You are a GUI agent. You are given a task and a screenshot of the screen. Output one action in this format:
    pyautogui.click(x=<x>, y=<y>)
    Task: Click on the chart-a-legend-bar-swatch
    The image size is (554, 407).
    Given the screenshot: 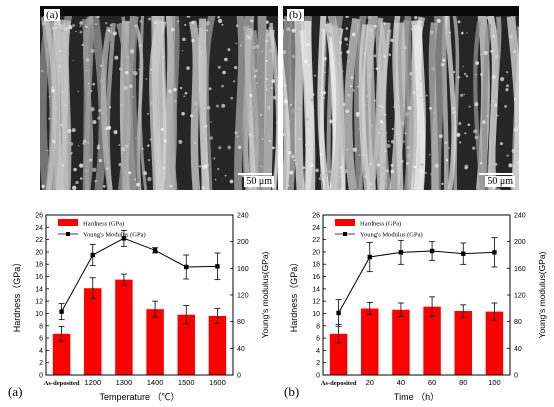 What is the action you would take?
    pyautogui.click(x=68, y=222)
    